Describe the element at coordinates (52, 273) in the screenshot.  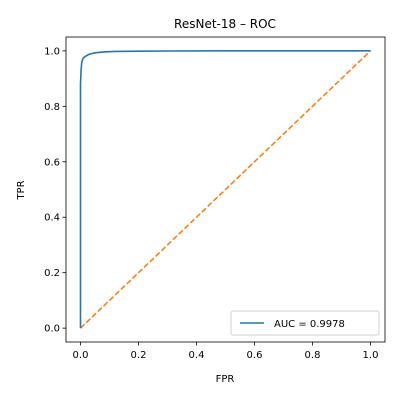
I see `y-tick-label: 0.2` at that location.